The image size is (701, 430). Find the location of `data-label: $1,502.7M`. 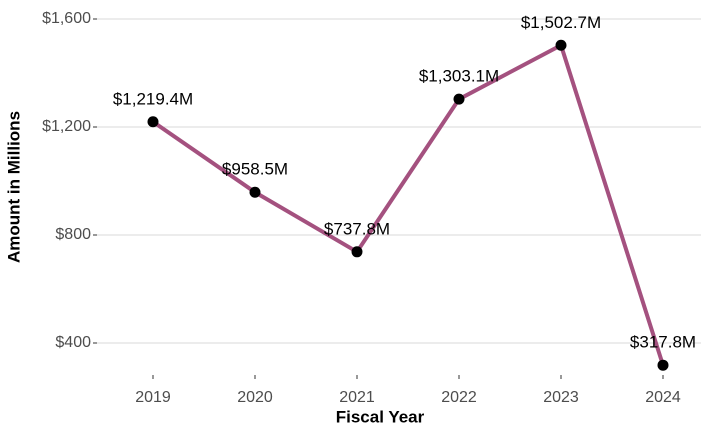

data-label: $1,502.7M is located at coordinates (561, 22).